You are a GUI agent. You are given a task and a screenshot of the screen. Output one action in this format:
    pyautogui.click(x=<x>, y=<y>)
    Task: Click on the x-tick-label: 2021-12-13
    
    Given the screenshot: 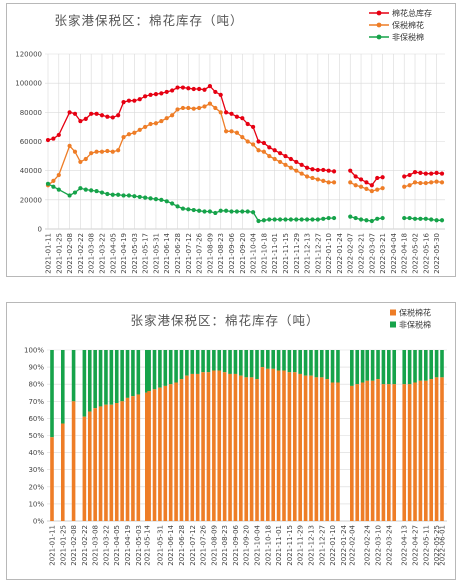 What is the action you would take?
    pyautogui.click(x=308, y=253)
    